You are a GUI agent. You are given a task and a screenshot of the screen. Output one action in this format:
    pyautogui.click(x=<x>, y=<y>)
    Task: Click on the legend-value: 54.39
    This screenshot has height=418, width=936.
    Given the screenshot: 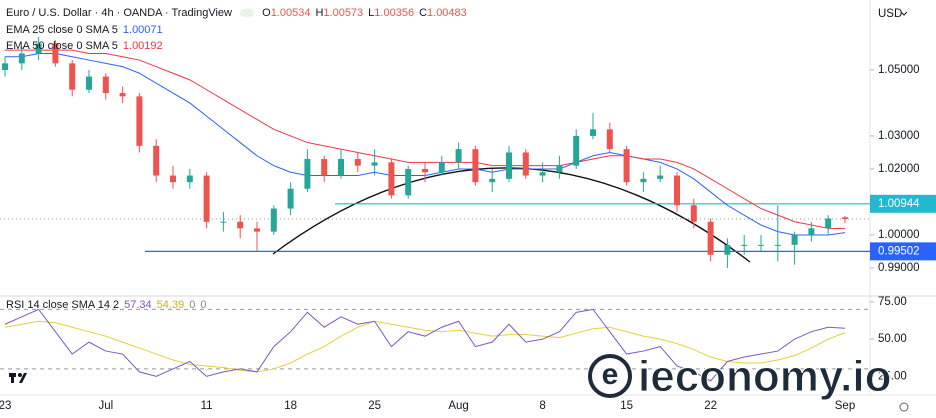 What is the action you would take?
    pyautogui.click(x=170, y=305)
    